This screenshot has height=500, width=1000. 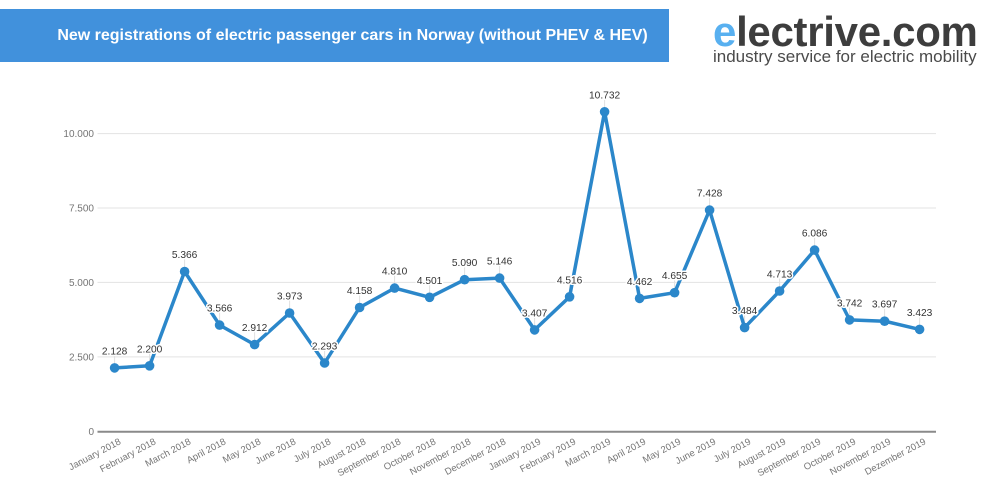 What do you see at coordinates (276, 451) in the screenshot?
I see `svg-text: June 2018` at bounding box center [276, 451].